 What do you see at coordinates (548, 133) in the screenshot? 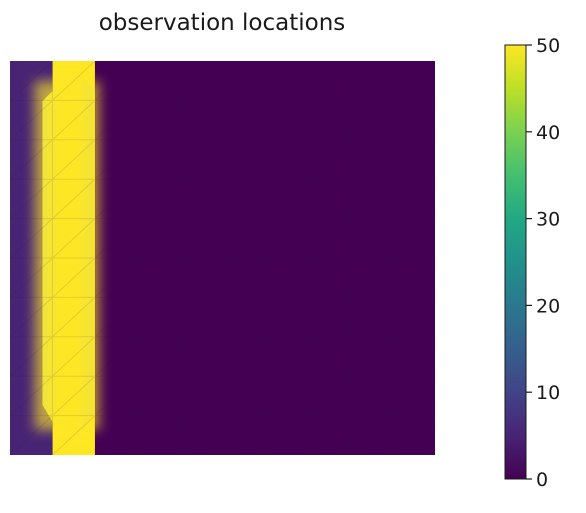
I see `colorbar-tick-label: 40` at bounding box center [548, 133].